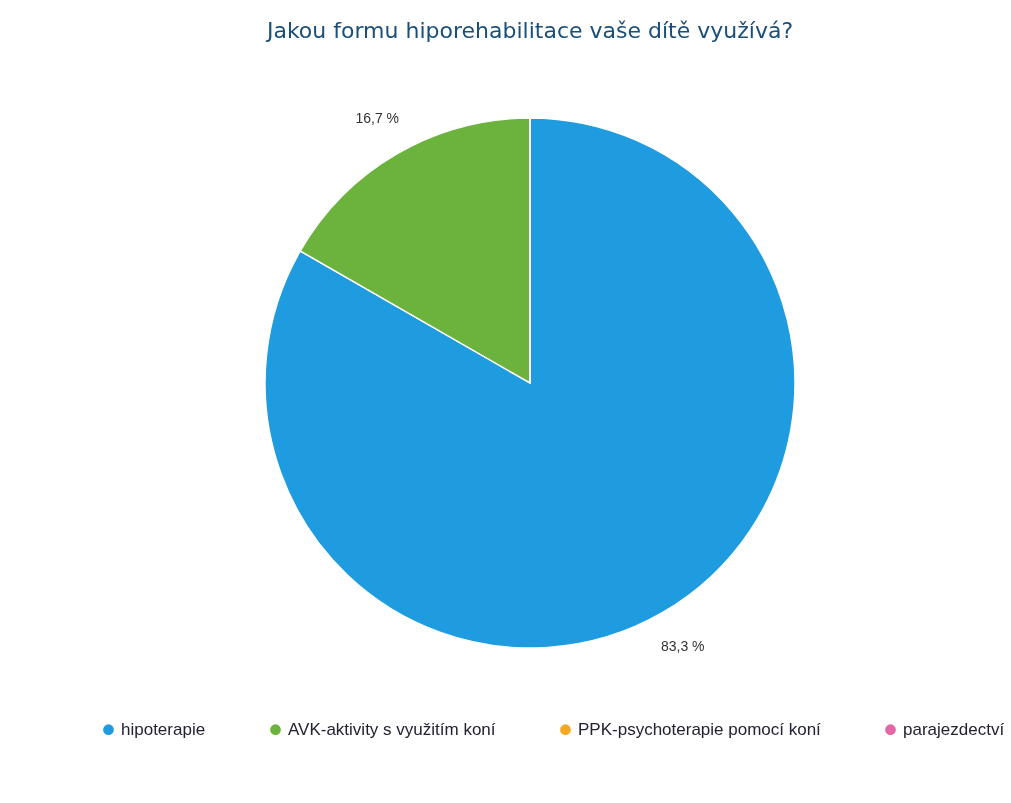  I want to click on data-label: 83,3 %, so click(682, 645).